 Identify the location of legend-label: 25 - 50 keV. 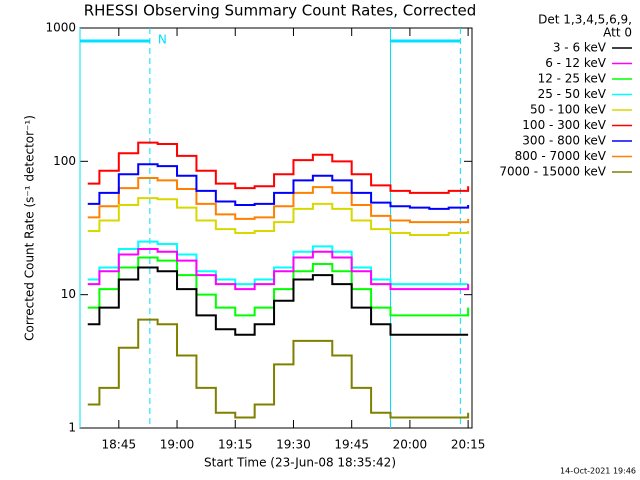
(572, 94).